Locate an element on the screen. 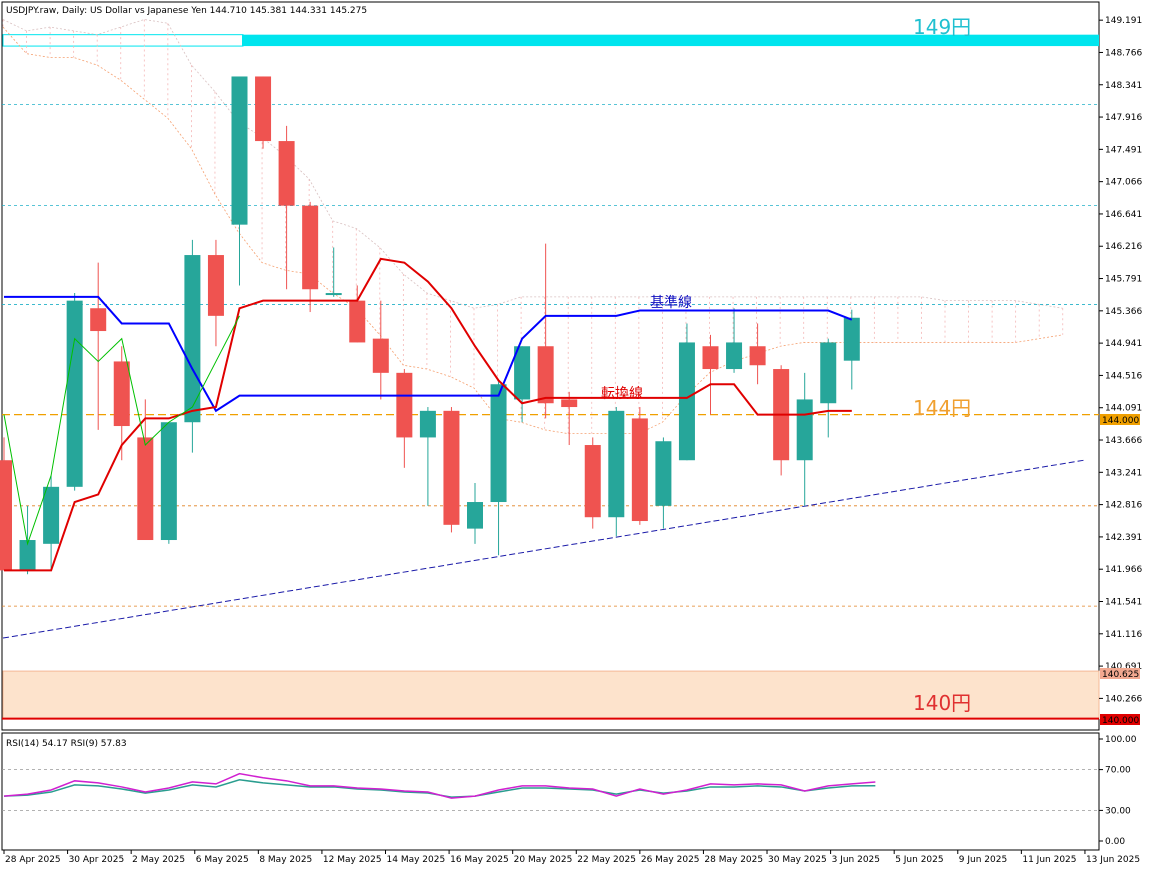  price-tick-label: 142.816 is located at coordinates (1123, 506).